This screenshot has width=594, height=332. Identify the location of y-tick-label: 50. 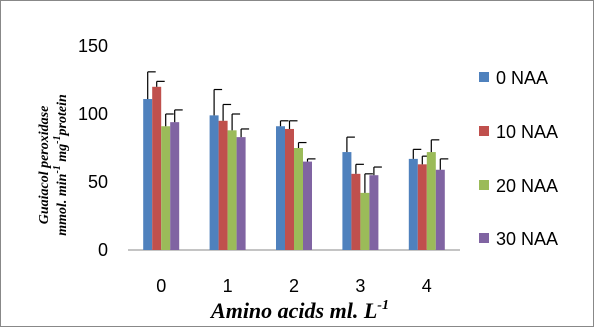
(98, 182).